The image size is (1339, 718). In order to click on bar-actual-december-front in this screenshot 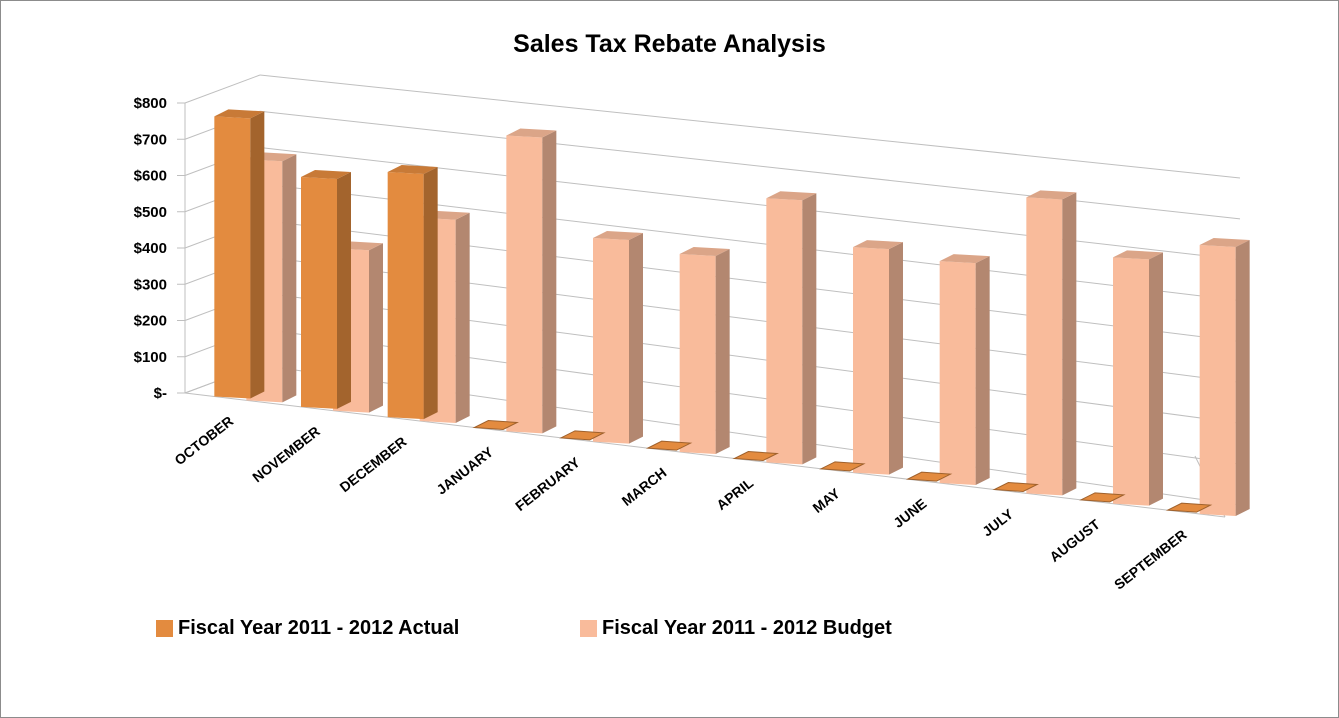, I will do `click(405, 295)`.